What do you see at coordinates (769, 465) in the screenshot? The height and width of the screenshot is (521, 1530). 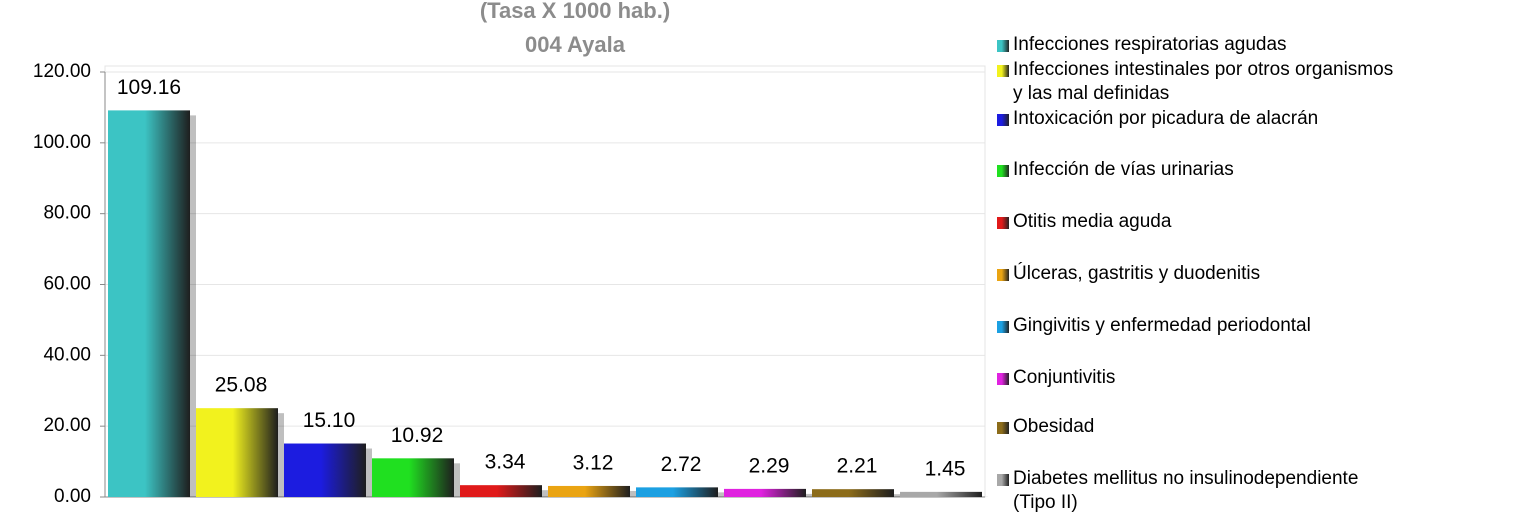 I see `data-label: 2.29` at bounding box center [769, 465].